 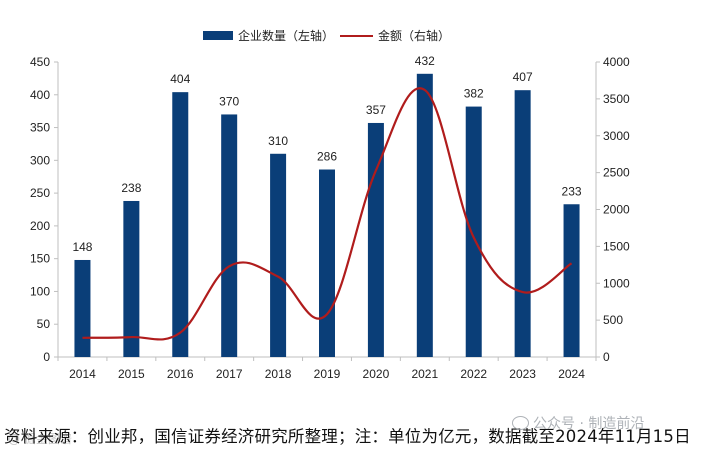 I want to click on bar-label-2024: 233, so click(x=572, y=191).